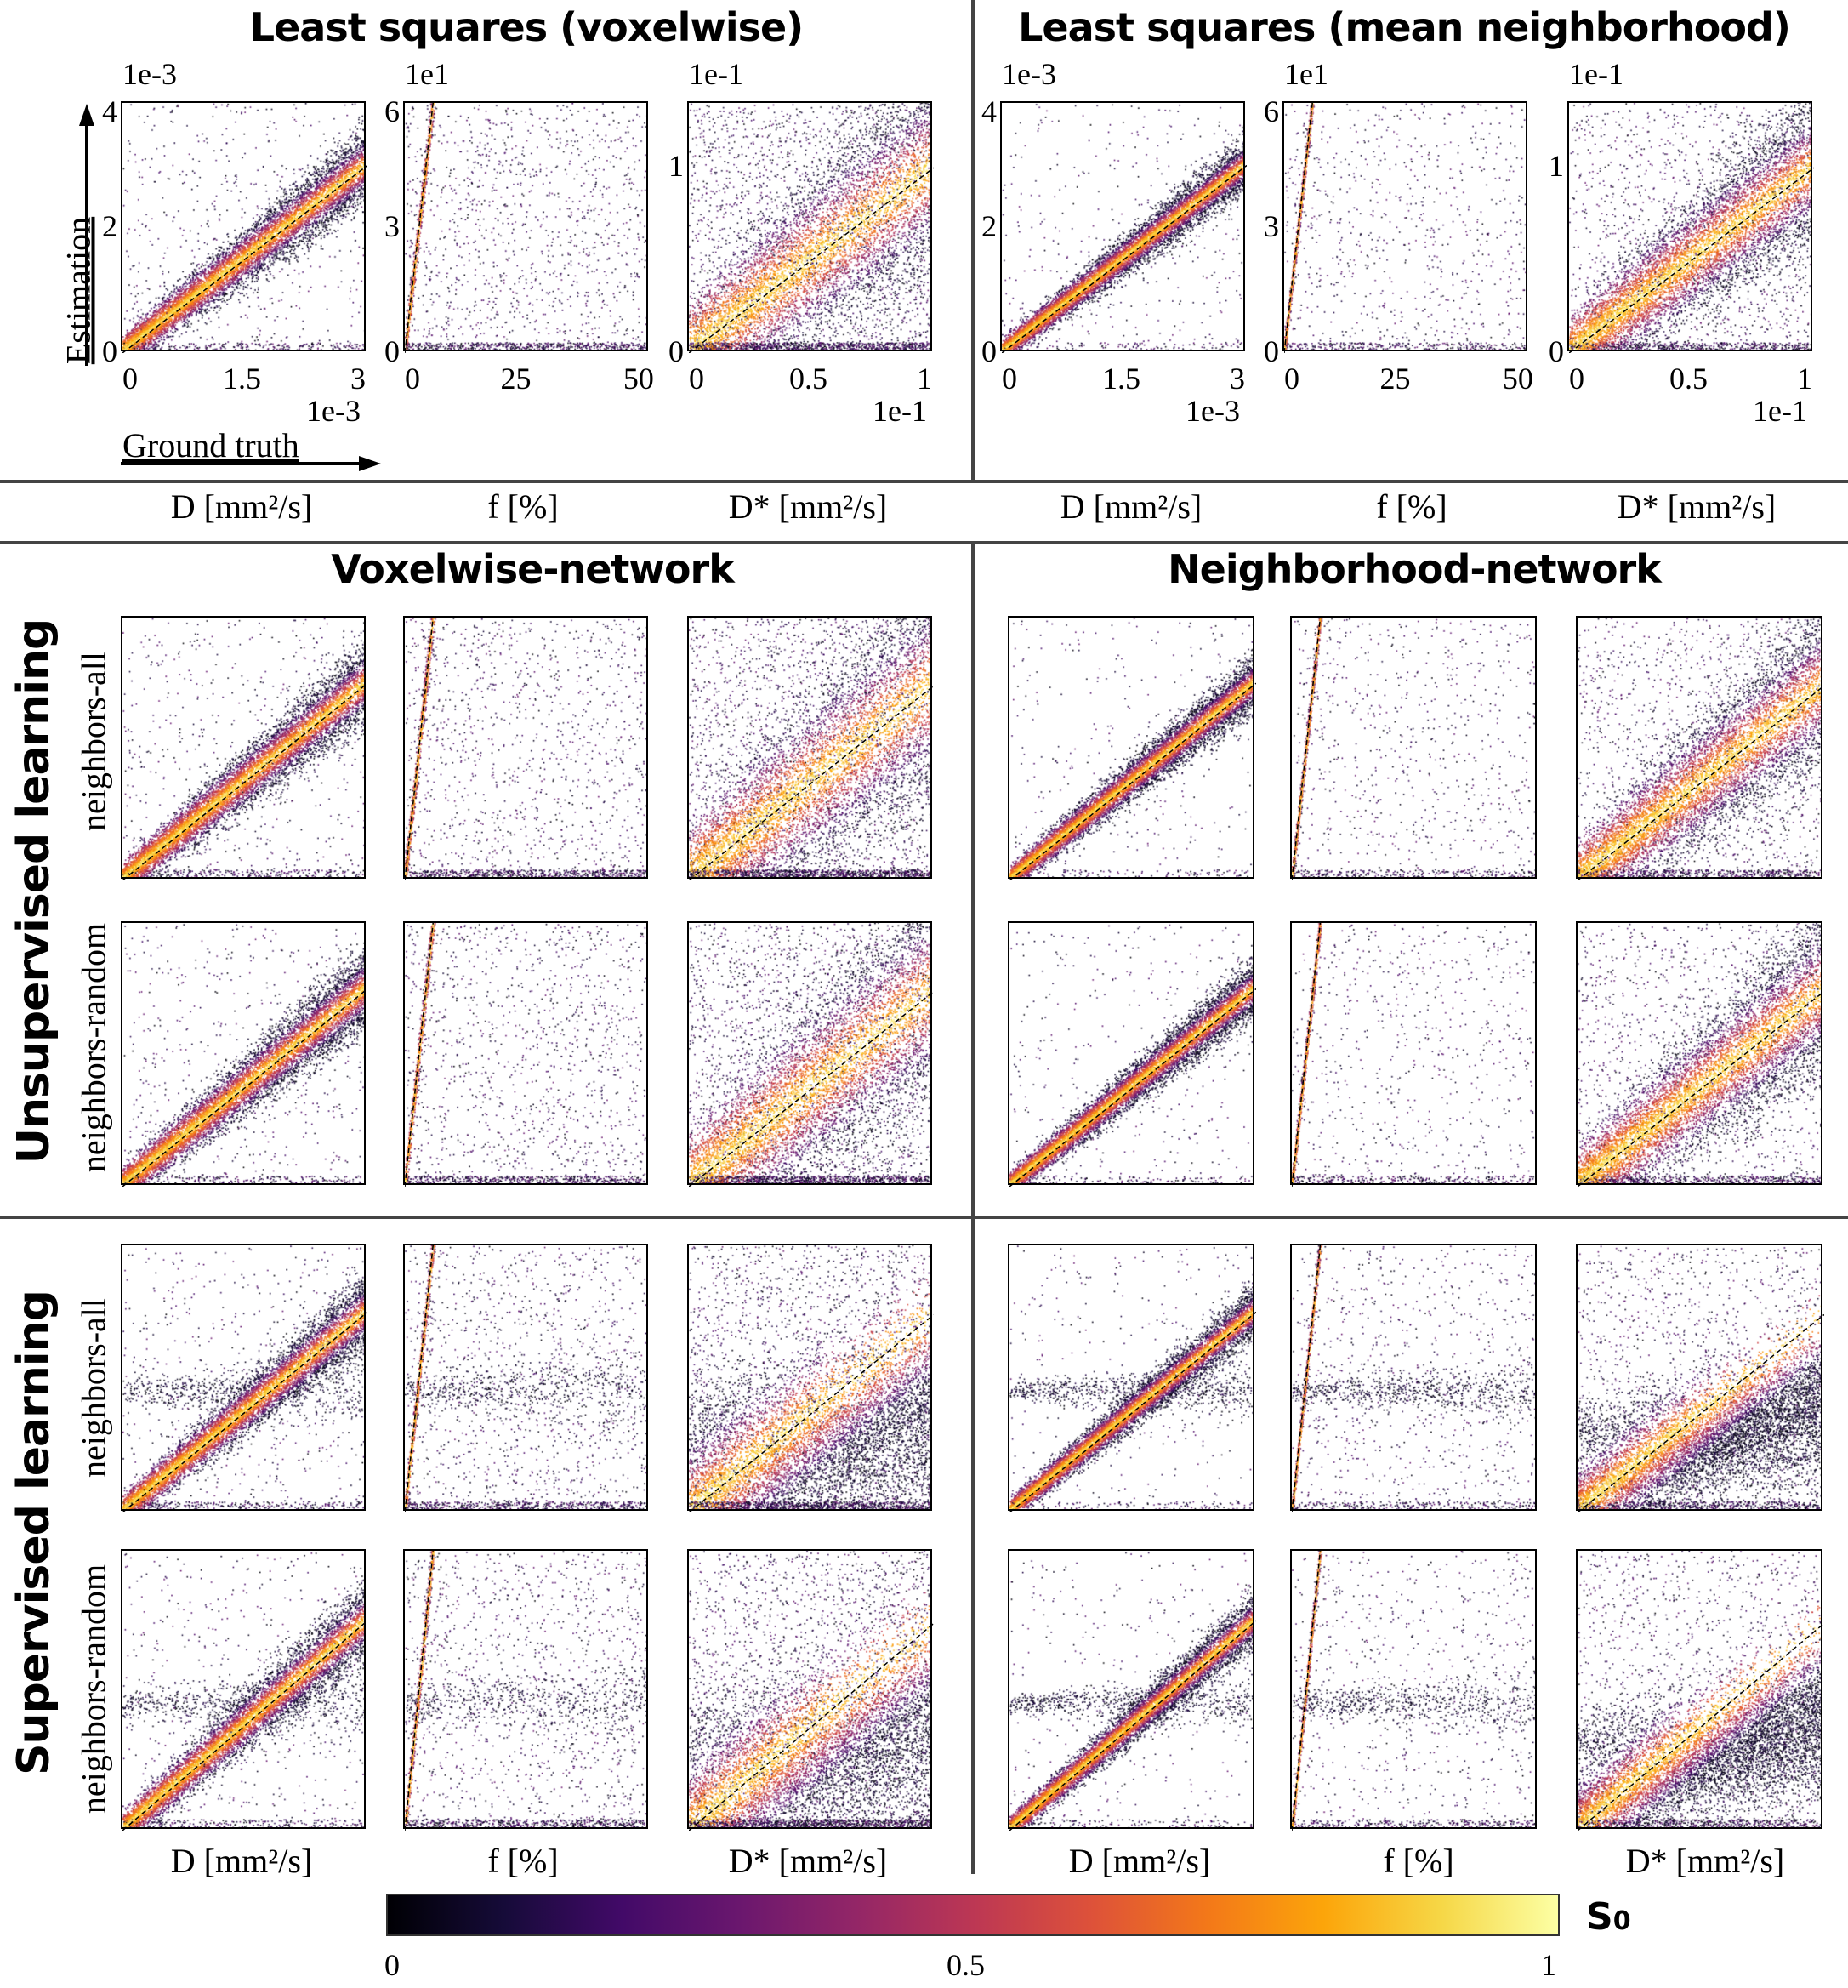 Image resolution: width=1848 pixels, height=1988 pixels. What do you see at coordinates (94, 1689) in the screenshot?
I see `row-label-sup-random: neighbors-random` at bounding box center [94, 1689].